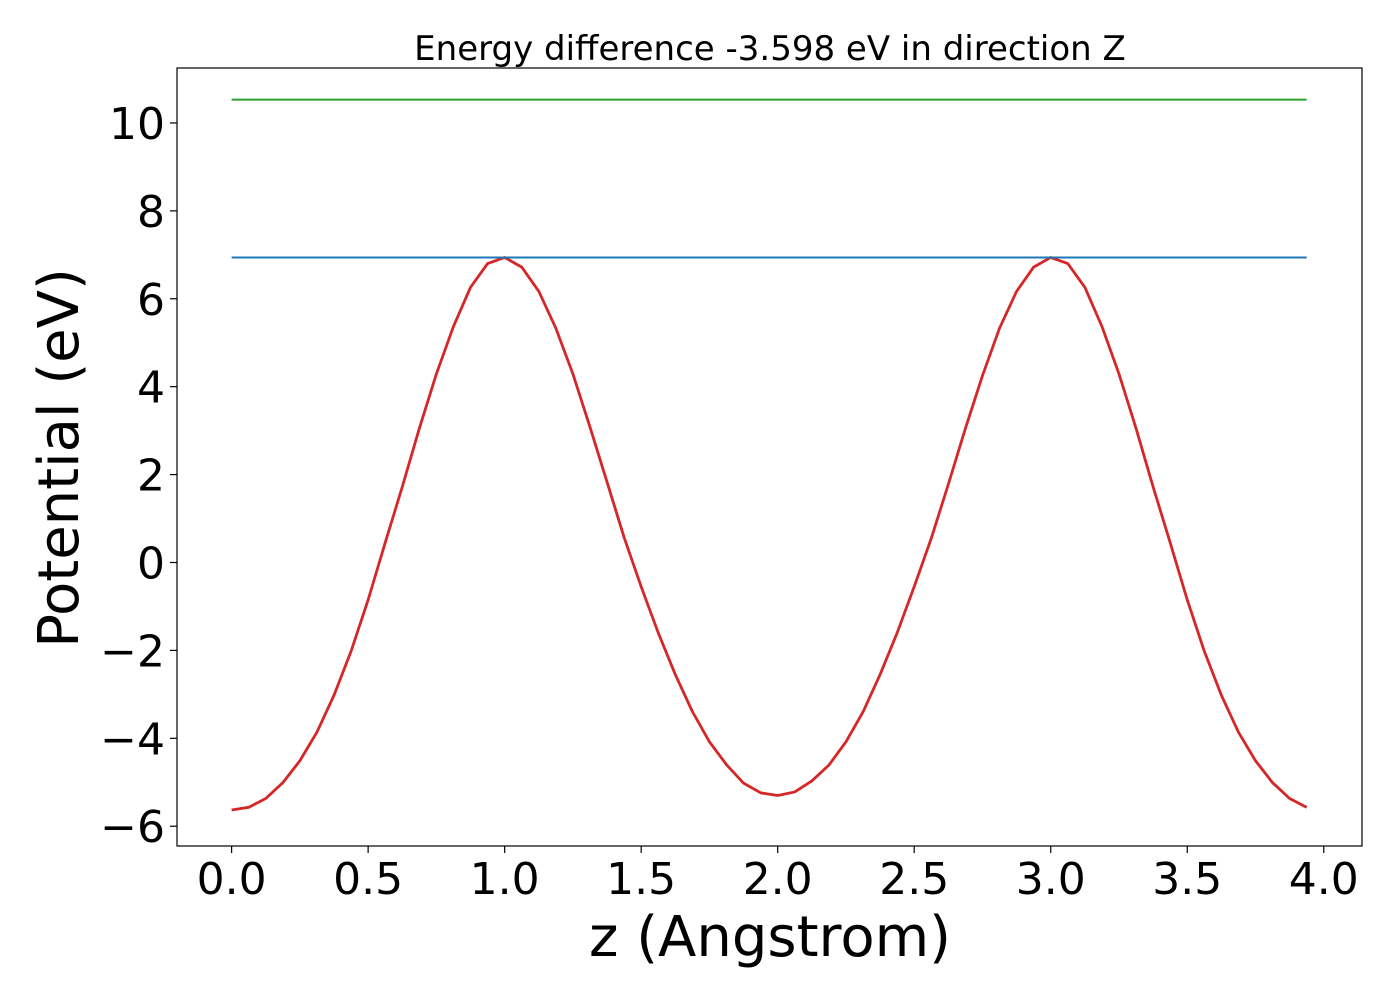 The height and width of the screenshot is (1000, 1400). What do you see at coordinates (641, 879) in the screenshot?
I see `x-tick-label: 1.5` at bounding box center [641, 879].